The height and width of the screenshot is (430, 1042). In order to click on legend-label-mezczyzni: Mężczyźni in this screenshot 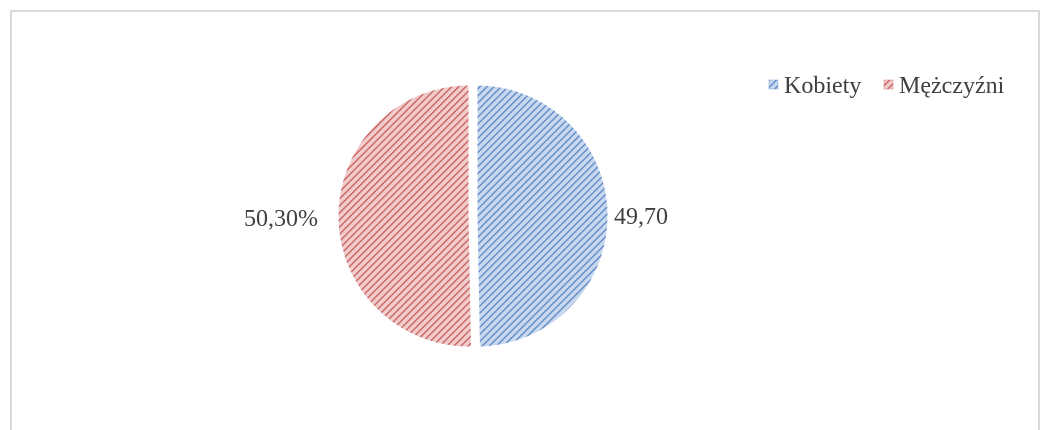, I will do `click(952, 86)`.